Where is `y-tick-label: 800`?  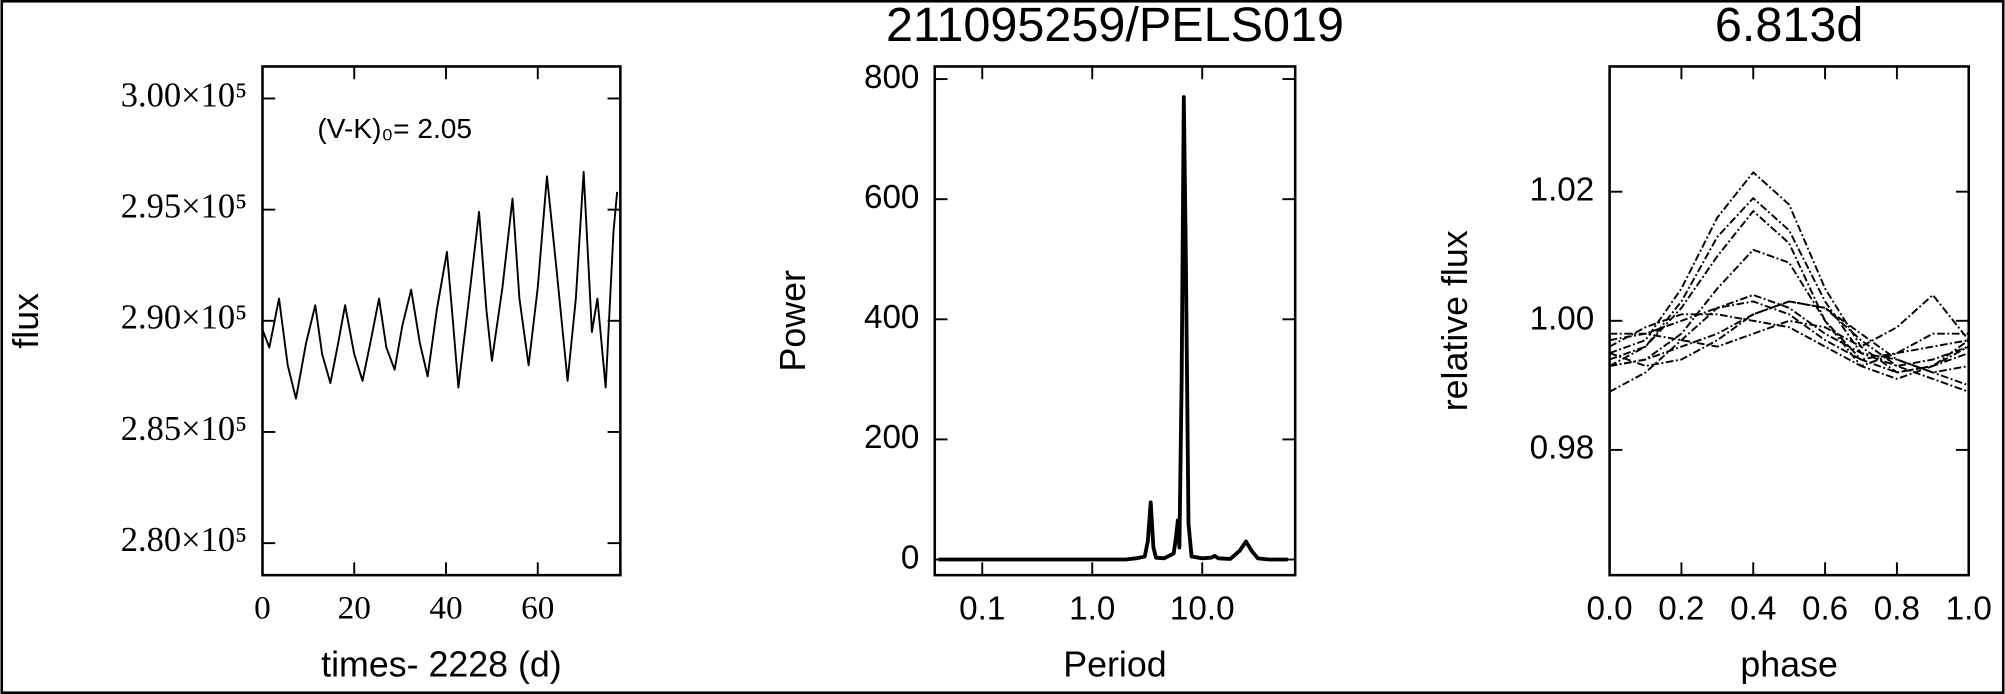 y-tick-label: 800 is located at coordinates (891, 77).